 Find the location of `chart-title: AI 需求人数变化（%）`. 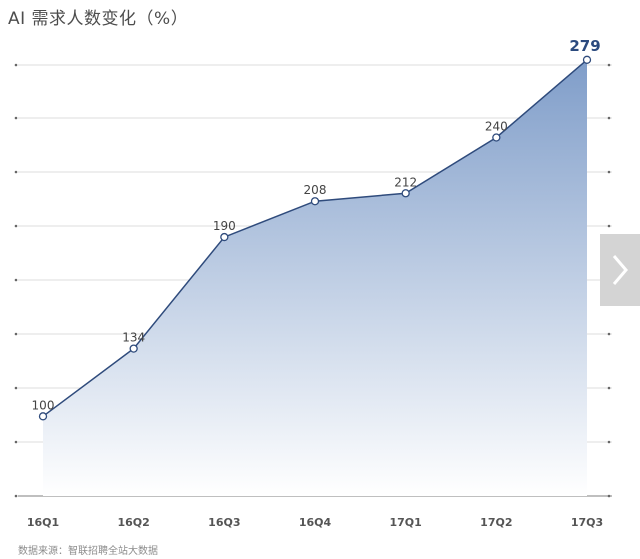

chart-title: AI 需求人数变化（%） is located at coordinates (98, 19).